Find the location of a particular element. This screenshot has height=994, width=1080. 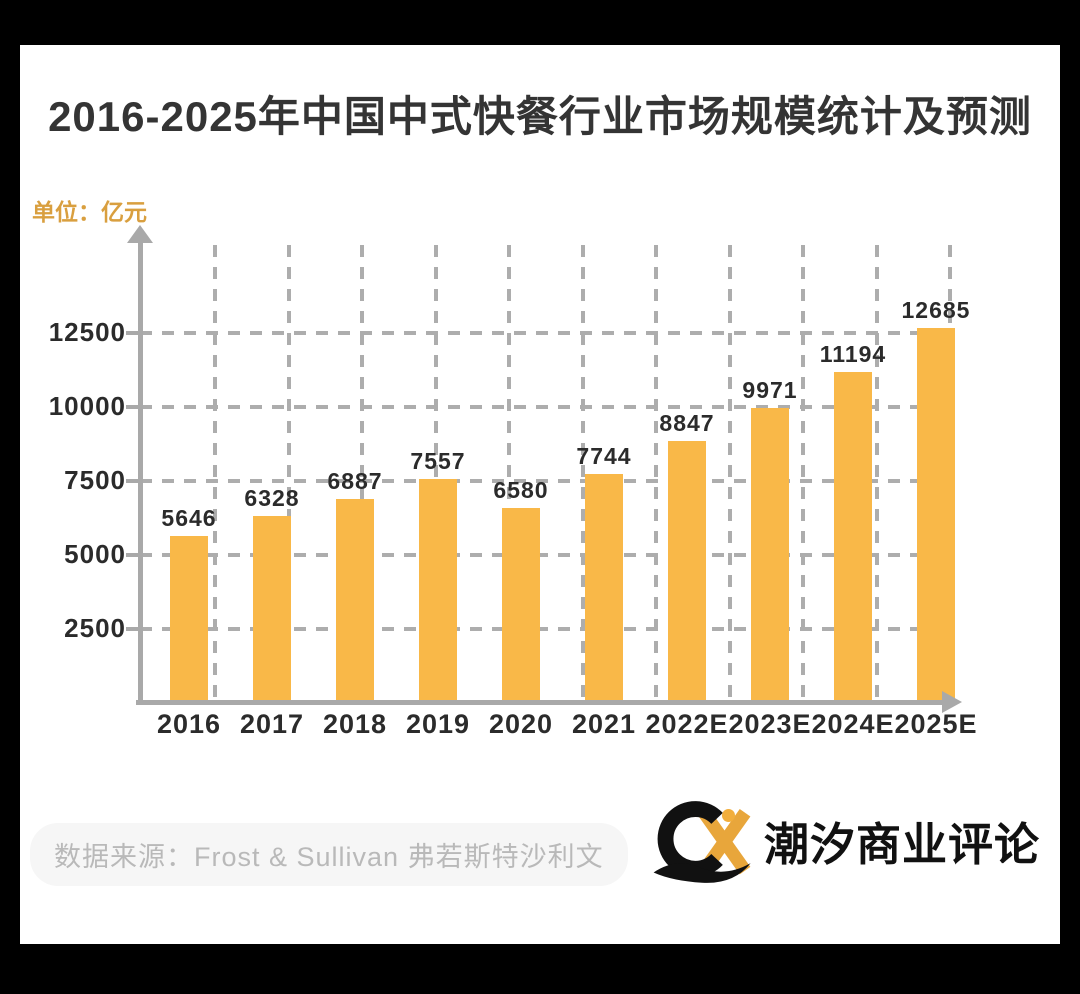

bar-value-label: 8847 is located at coordinates (687, 423).